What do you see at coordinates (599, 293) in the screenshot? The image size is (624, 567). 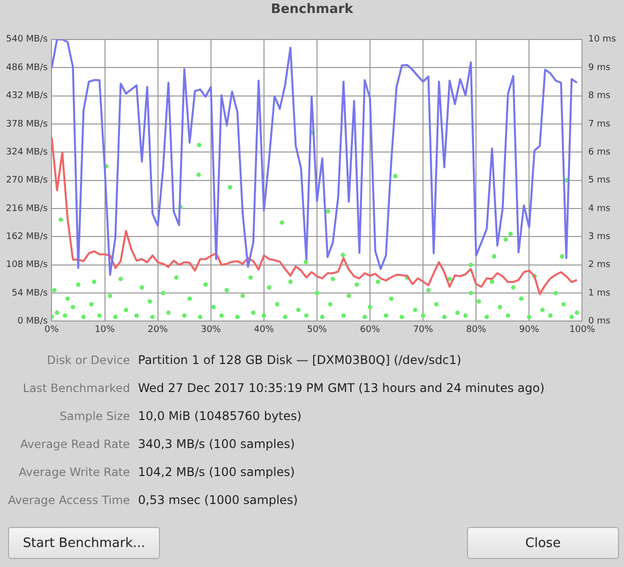 I see `y2-tick-label: 1 ms` at bounding box center [599, 293].